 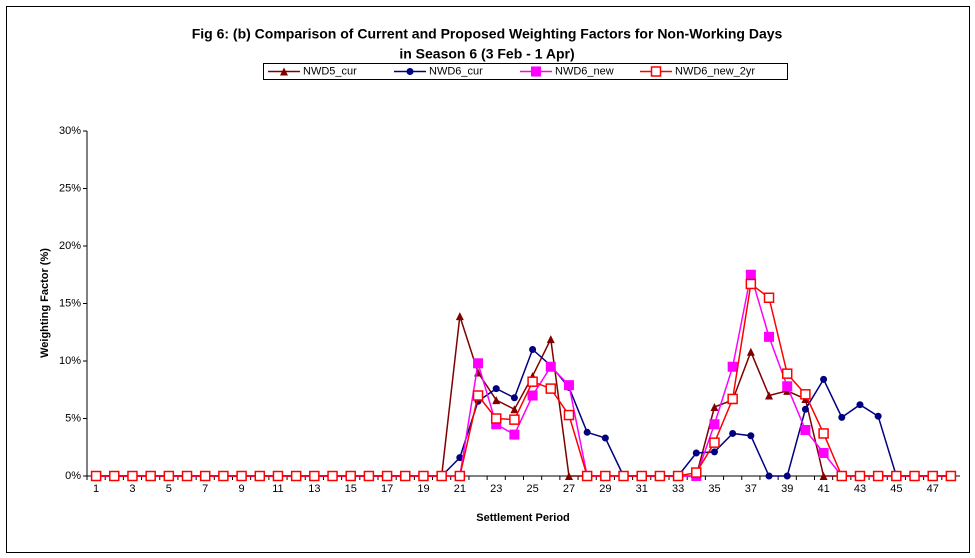 I want to click on x-tick-label: 39, so click(x=787, y=489).